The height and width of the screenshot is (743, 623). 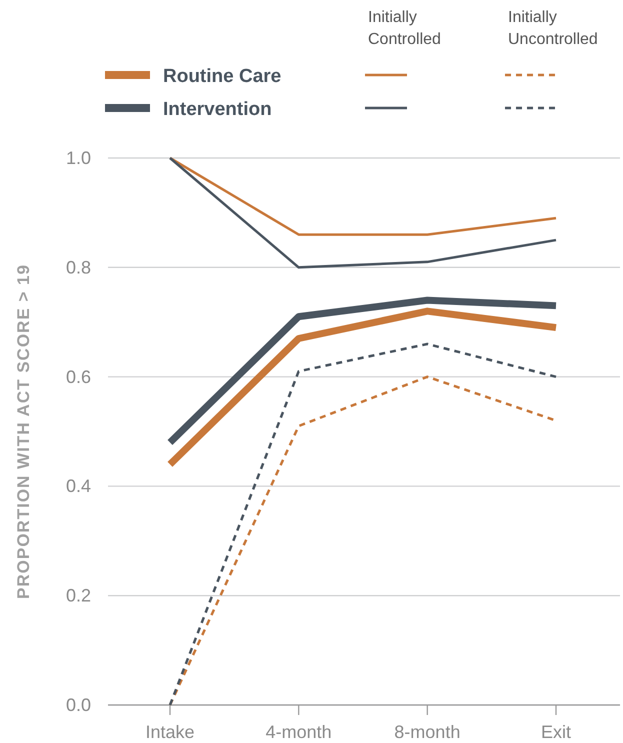 I want to click on y-tick-label: 1.0, so click(x=78, y=158).